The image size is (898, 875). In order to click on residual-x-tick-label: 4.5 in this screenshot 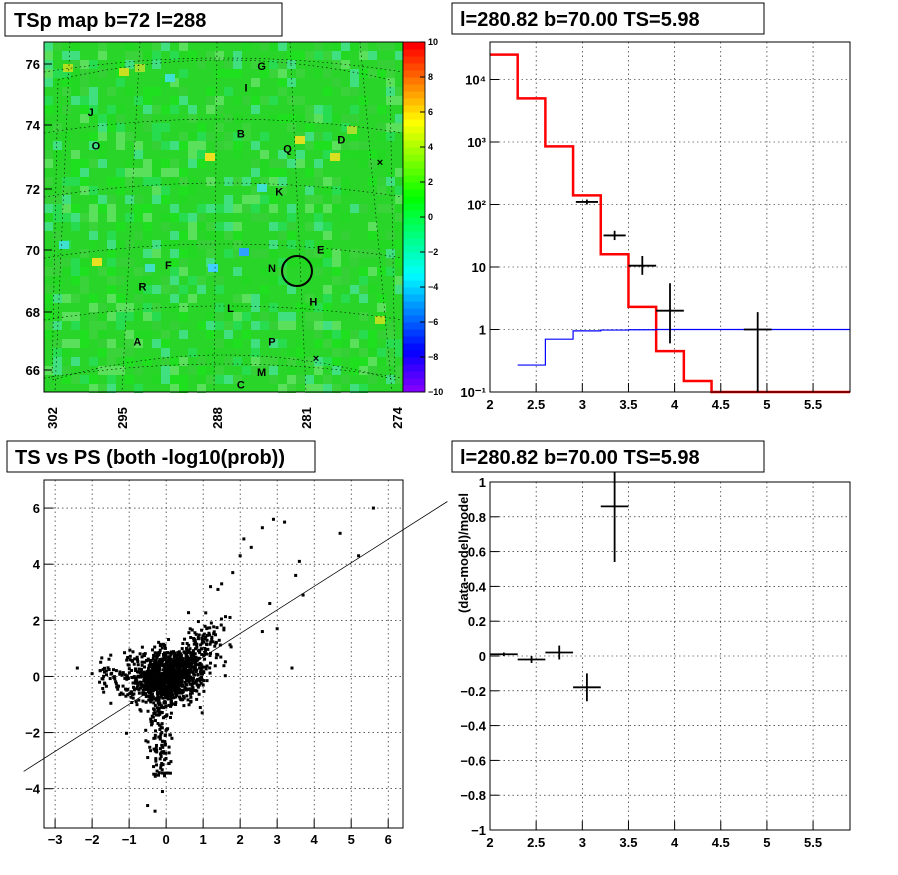, I will do `click(721, 842)`.